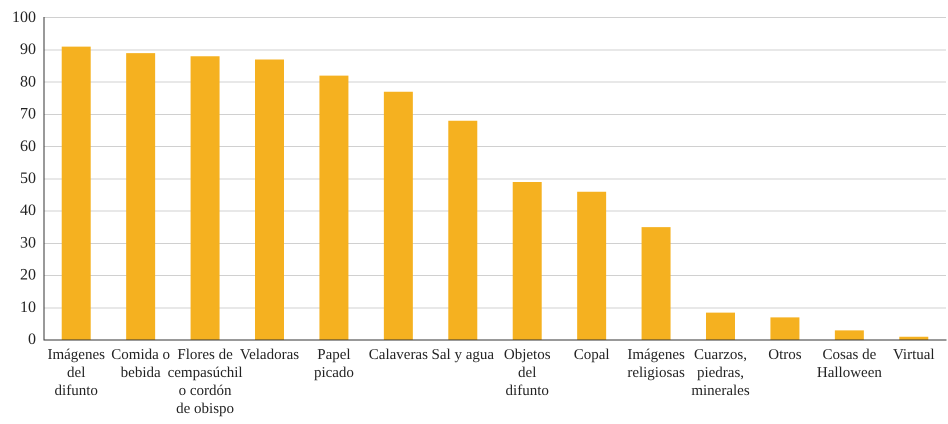  I want to click on x-tick-label: Objetos del difunto, so click(527, 372).